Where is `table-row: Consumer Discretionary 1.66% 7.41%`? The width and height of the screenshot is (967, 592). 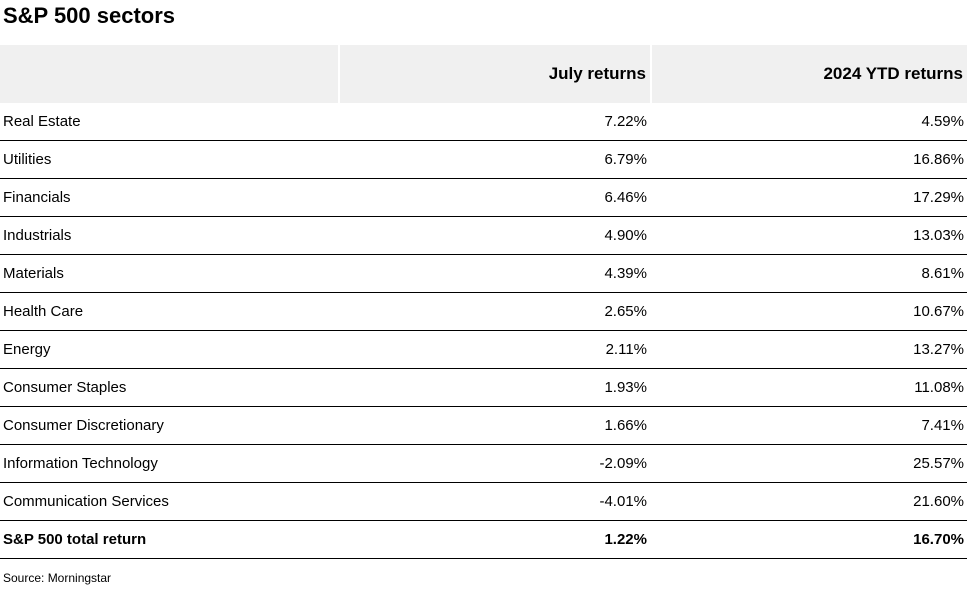
table-row: Consumer Discretionary 1.66% 7.41% is located at coordinates (483, 426).